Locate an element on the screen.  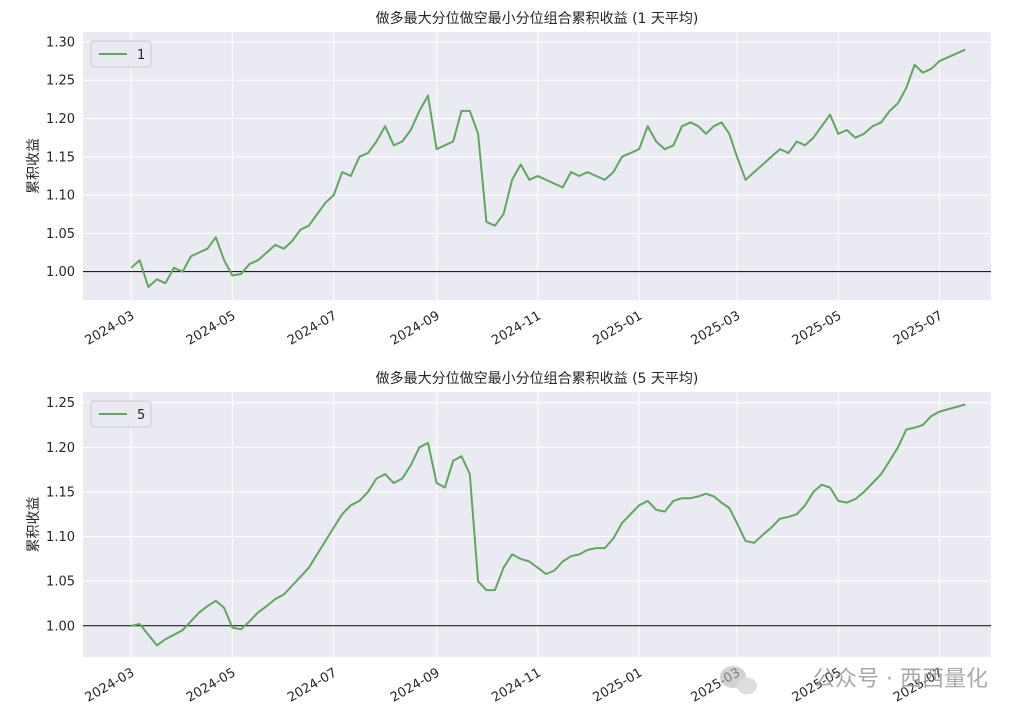
watermark: 公众号 · 西西量化 is located at coordinates (900, 679).